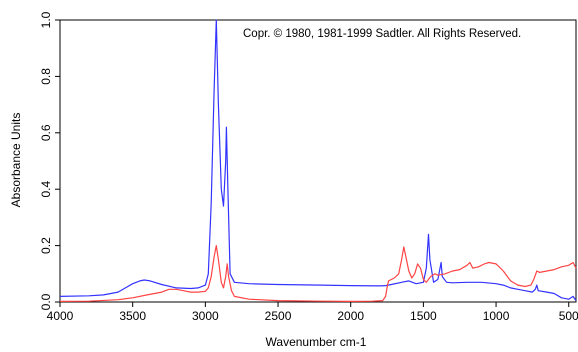  Describe the element at coordinates (278, 316) in the screenshot. I see `x-tick-label: 2500` at that location.